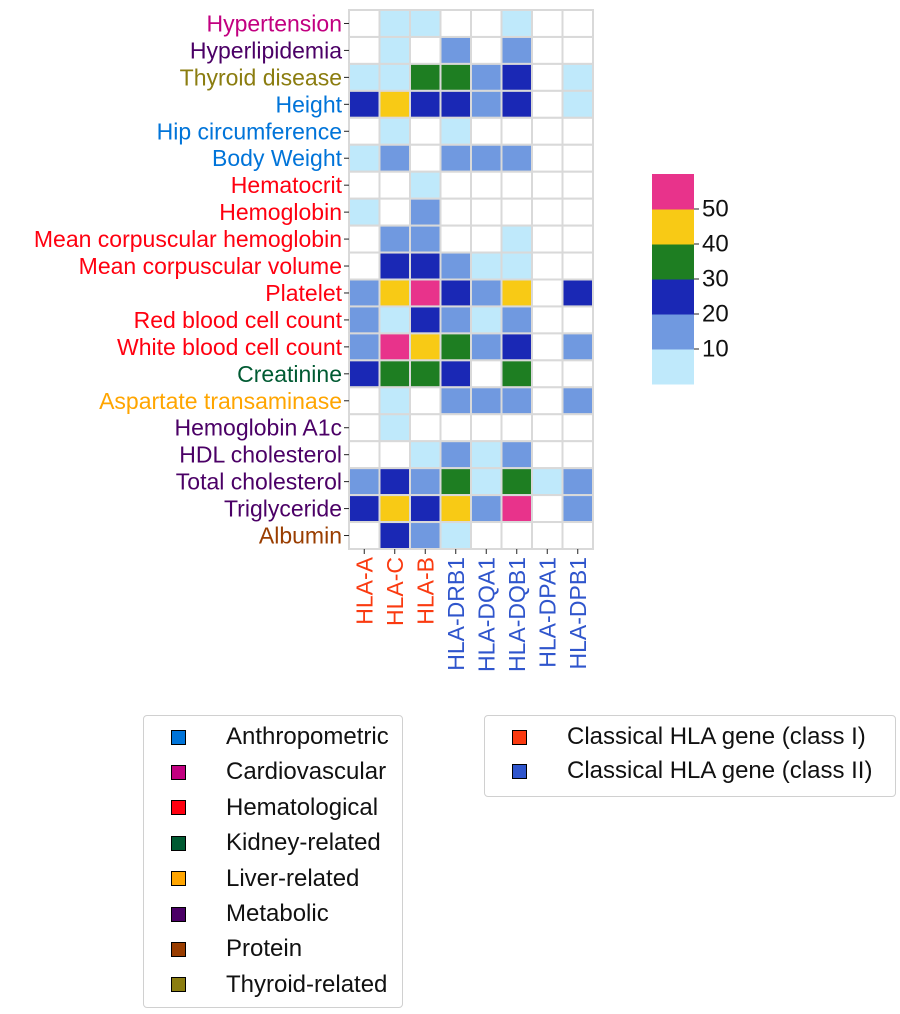  Describe the element at coordinates (486, 131) in the screenshot. I see `heatmap-cell-hip-circumference-hla-dqa1` at that location.